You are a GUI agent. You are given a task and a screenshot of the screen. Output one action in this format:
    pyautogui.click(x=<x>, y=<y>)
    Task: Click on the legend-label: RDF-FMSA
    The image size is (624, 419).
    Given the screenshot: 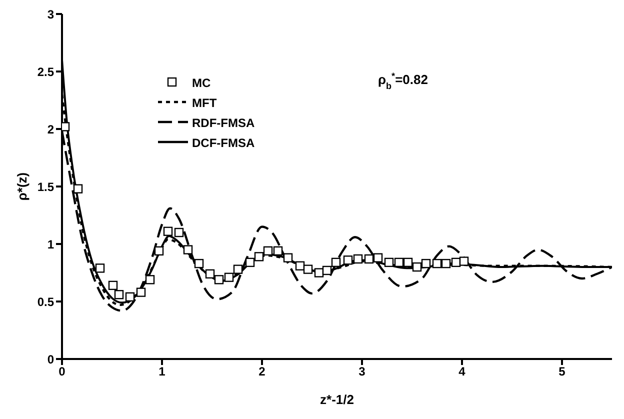 What is the action you would take?
    pyautogui.click(x=223, y=123)
    